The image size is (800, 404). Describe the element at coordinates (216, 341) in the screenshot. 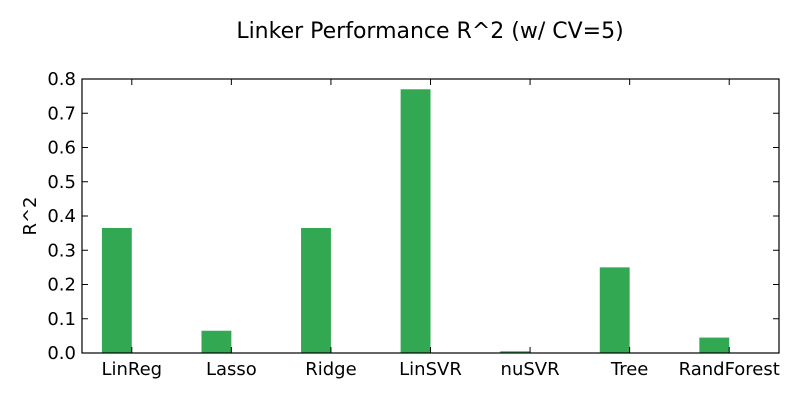

I see `bar-lasso` at that location.